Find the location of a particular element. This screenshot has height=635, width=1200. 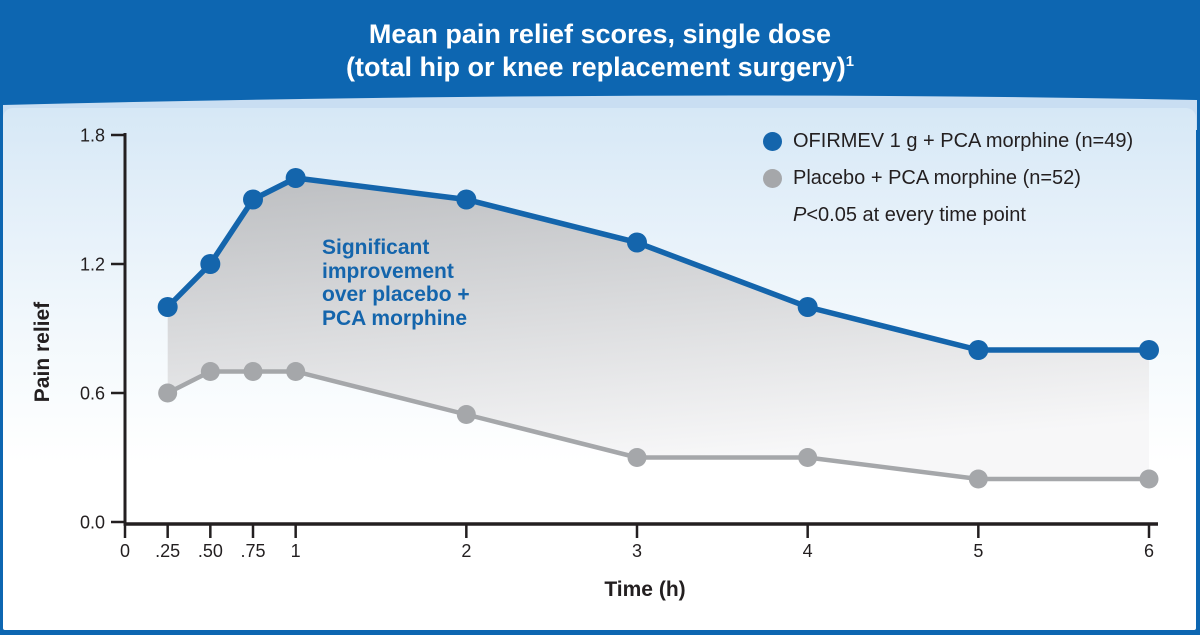

y-tick-label: 0.6 is located at coordinates (92, 394).